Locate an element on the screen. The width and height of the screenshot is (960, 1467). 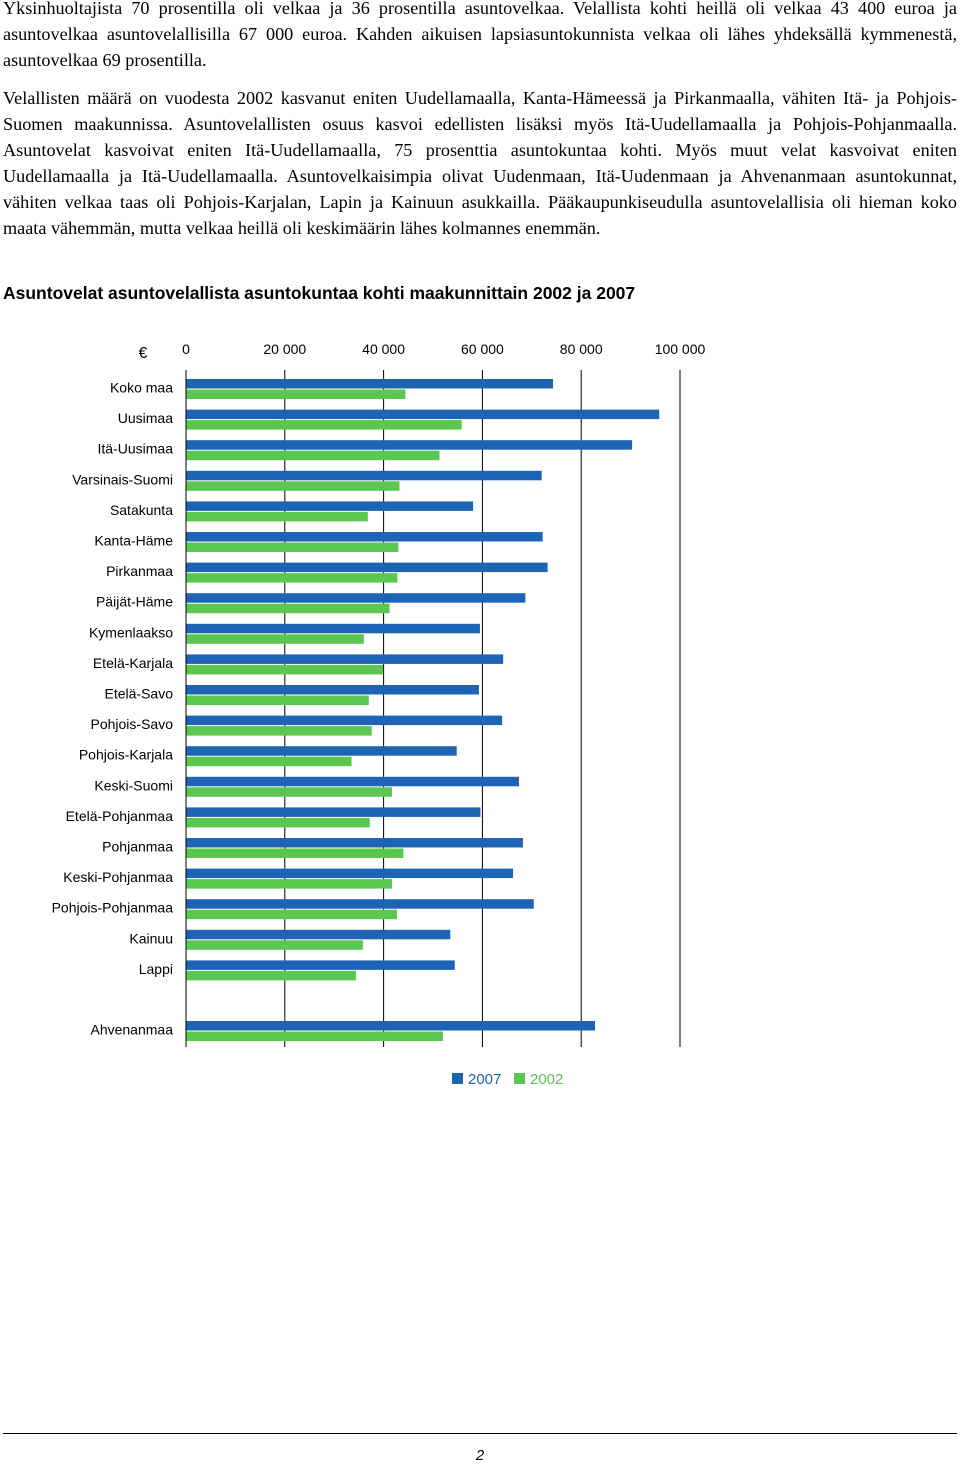
x-tick-label: 40 000 is located at coordinates (383, 349).